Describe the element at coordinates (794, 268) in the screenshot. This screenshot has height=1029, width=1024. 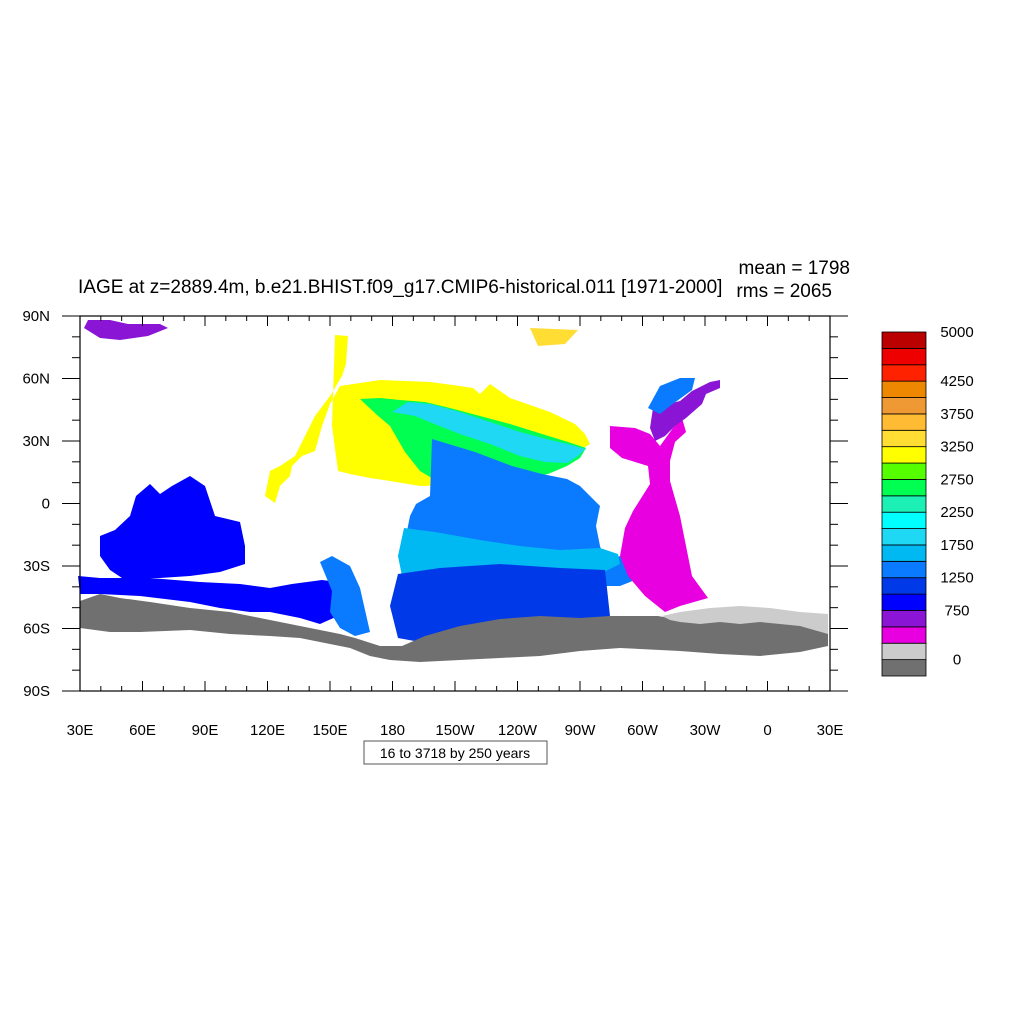
I see `mean-label: mean = 1798` at that location.